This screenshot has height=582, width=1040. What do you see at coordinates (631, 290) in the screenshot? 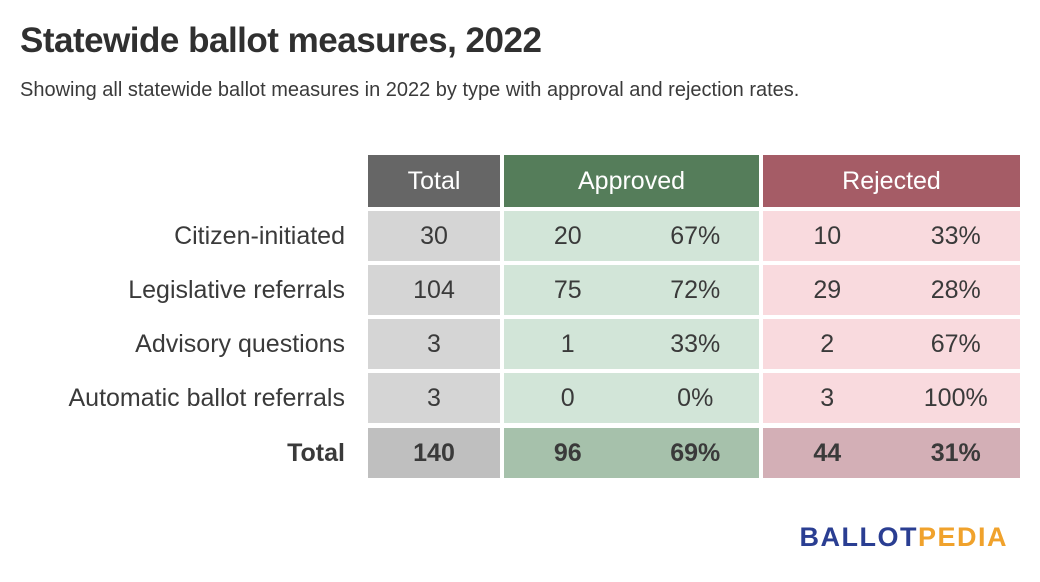
I see `approved-cell: 75 72%` at bounding box center [631, 290].